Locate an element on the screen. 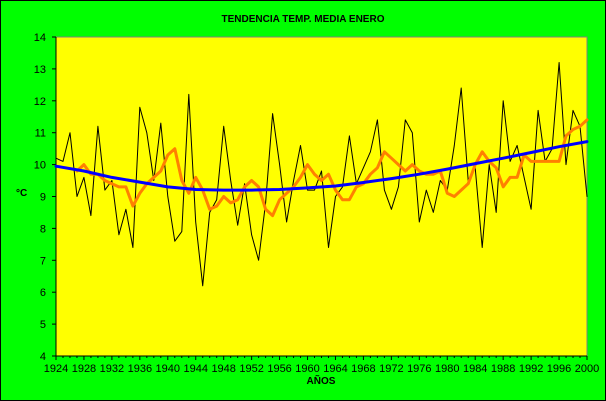  x-tick-label: 1992 is located at coordinates (531, 369).